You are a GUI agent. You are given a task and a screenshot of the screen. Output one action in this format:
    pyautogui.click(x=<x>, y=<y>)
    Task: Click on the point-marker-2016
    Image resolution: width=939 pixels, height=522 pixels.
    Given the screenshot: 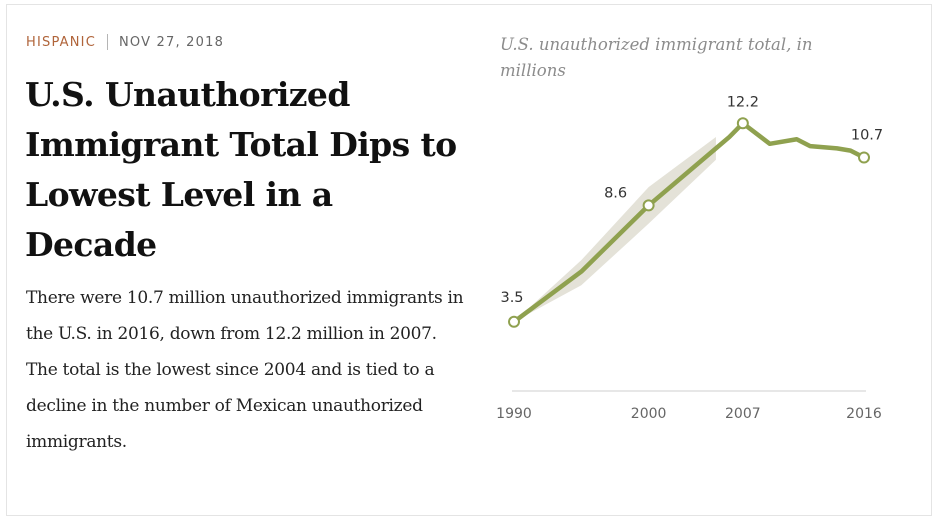 What is the action you would take?
    pyautogui.click(x=864, y=157)
    